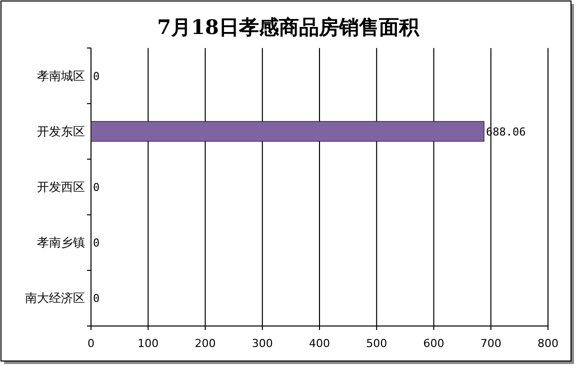  What do you see at coordinates (61, 243) in the screenshot?
I see `y-tick-label: 孝南乡镇` at bounding box center [61, 243].